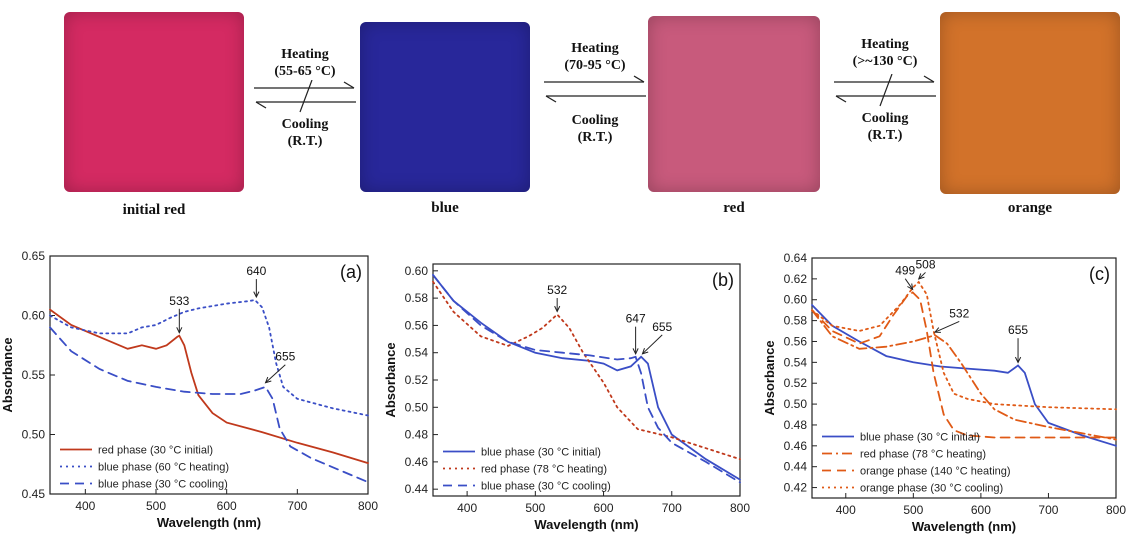  Describe the element at coordinates (913, 510) in the screenshot. I see `chart-3-x-tick-label: 500` at that location.